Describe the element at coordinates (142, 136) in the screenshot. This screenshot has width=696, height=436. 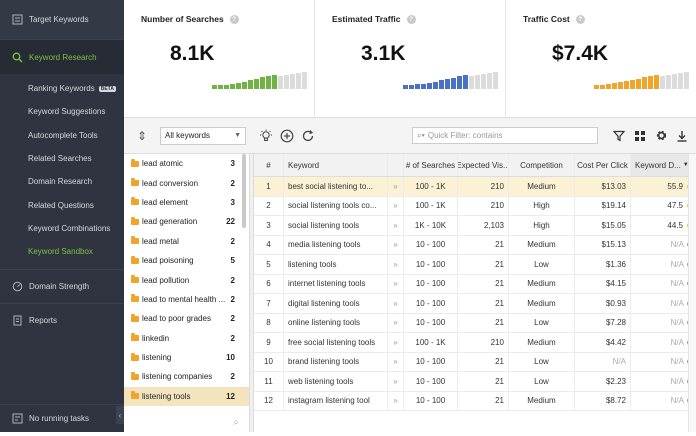
I see `sort-toggle-button: ⇕` at that location.